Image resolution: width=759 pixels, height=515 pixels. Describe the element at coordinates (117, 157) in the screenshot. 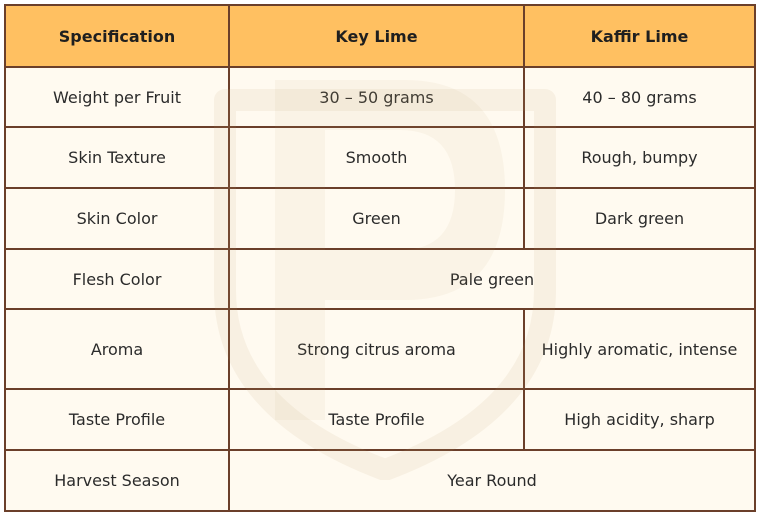

I see `row-label: Skin Texture` at that location.